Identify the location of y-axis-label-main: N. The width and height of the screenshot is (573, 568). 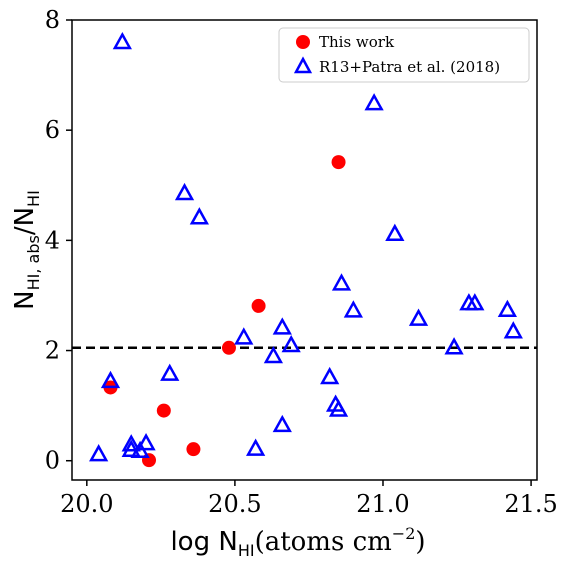
(25, 299).